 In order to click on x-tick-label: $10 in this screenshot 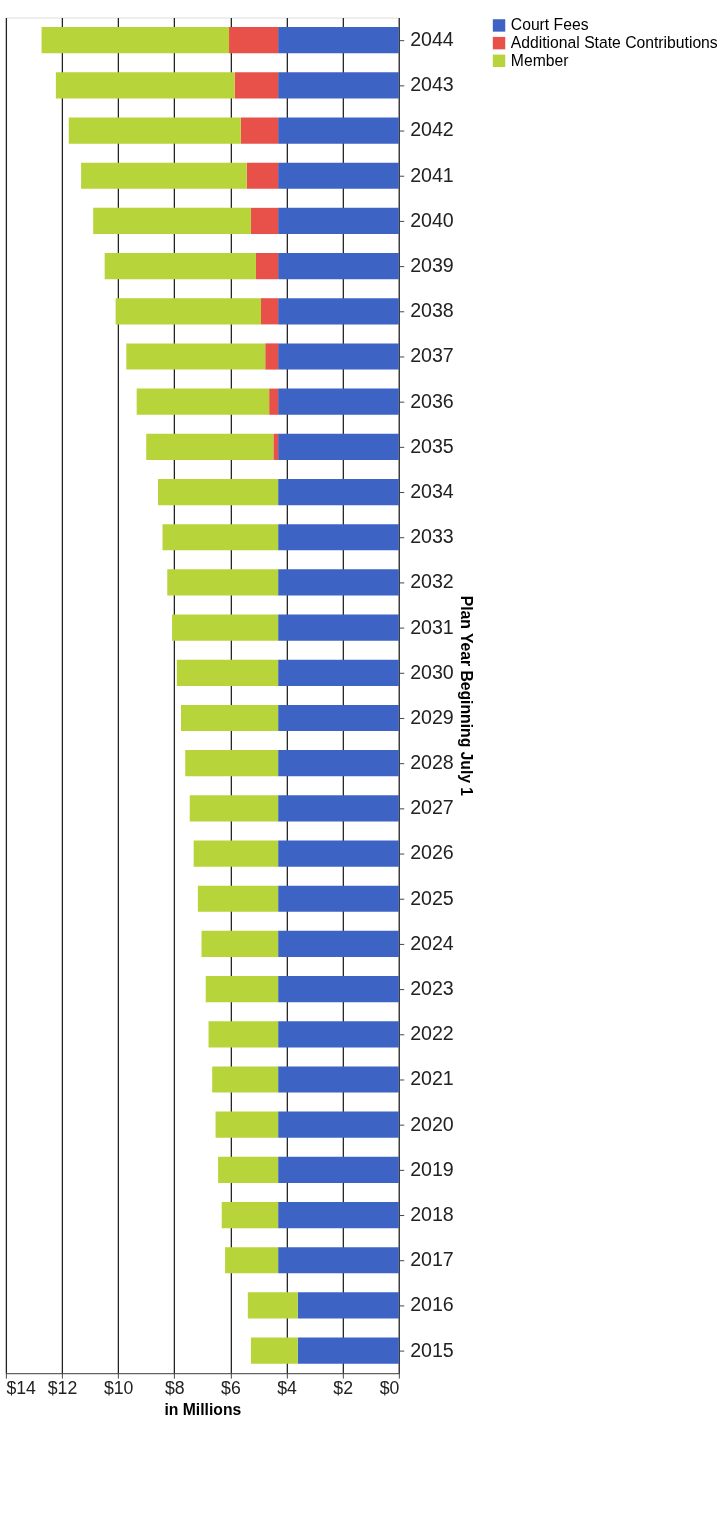, I will do `click(118, 1388)`.